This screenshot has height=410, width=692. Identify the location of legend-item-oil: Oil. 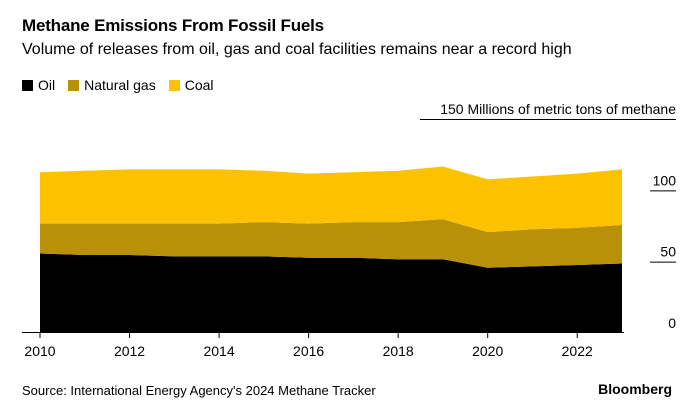
(38, 85).